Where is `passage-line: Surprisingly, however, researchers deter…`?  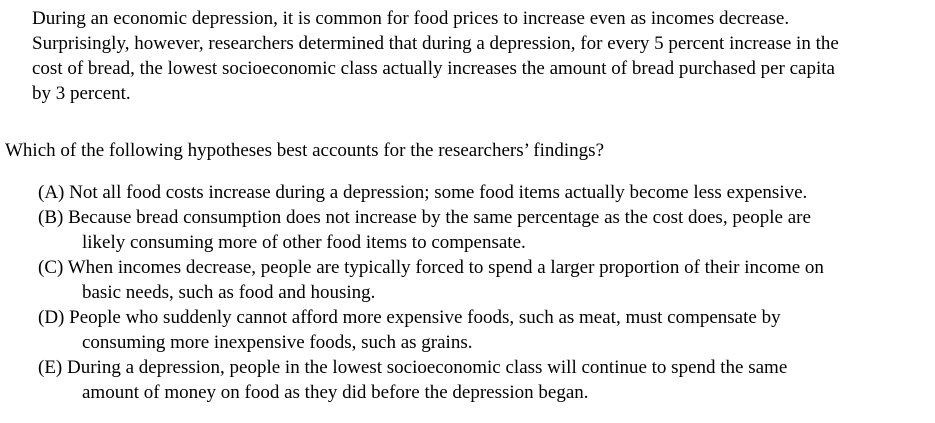 passage-line: Surprisingly, however, researchers deter… is located at coordinates (435, 43).